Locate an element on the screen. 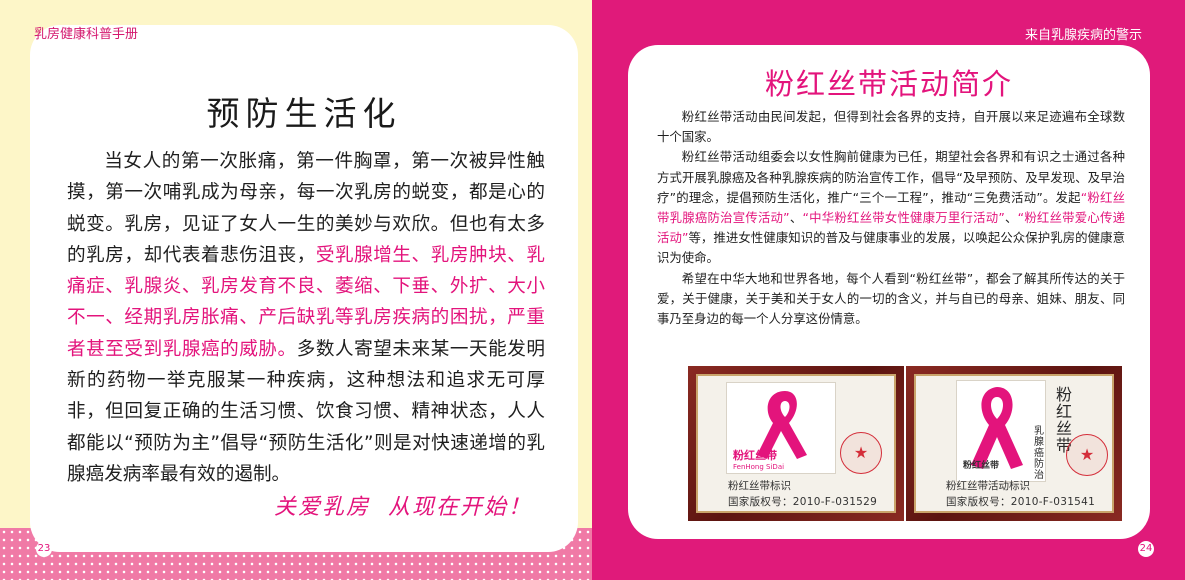  campaign-name-1: “粉红丝带乳腺癌防治宣传活动” is located at coordinates (891, 207).